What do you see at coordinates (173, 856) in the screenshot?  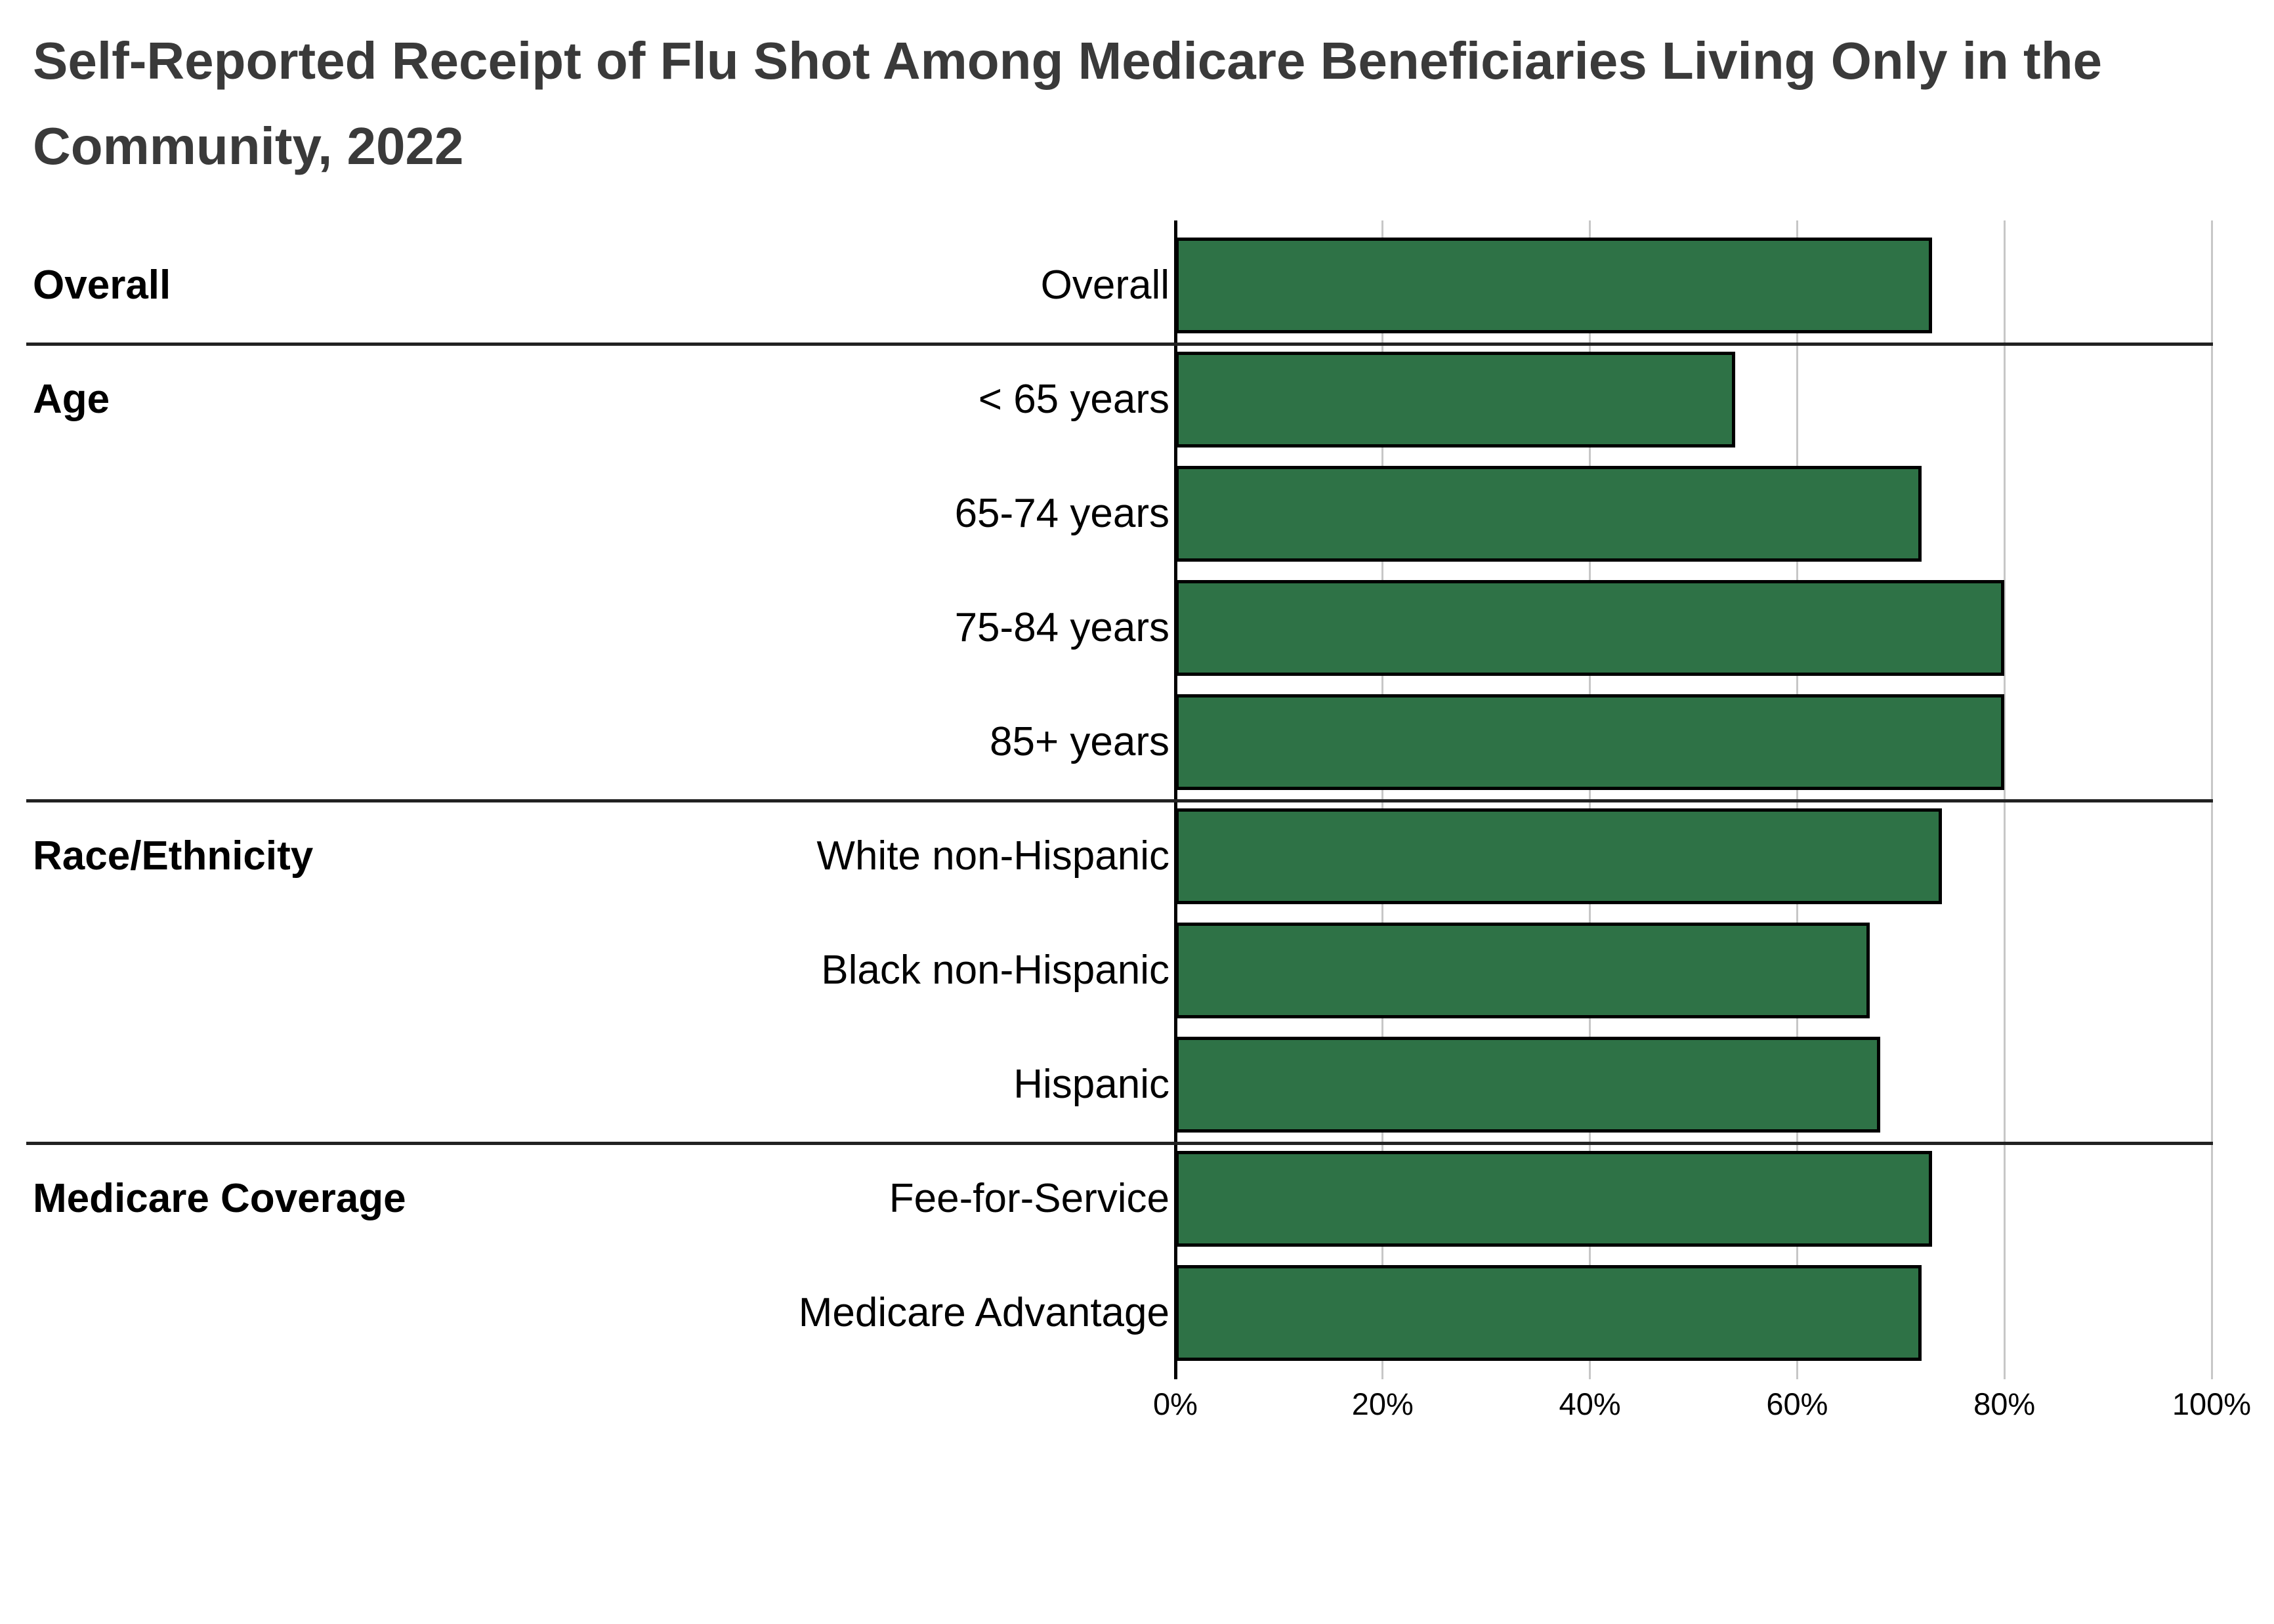 I see `group-label: Race/Ethnicity` at bounding box center [173, 856].